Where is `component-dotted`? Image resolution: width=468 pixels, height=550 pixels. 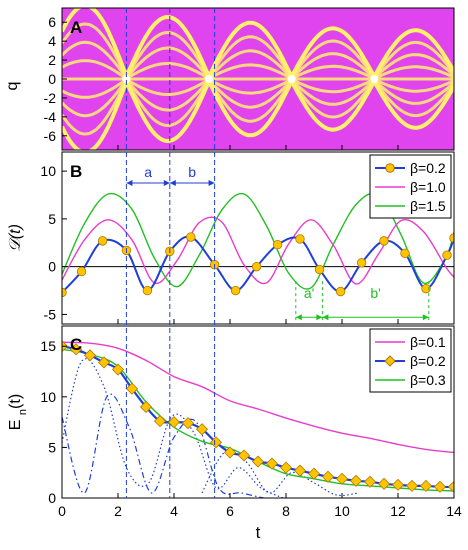
component-dotted is located at coordinates (173, 428).